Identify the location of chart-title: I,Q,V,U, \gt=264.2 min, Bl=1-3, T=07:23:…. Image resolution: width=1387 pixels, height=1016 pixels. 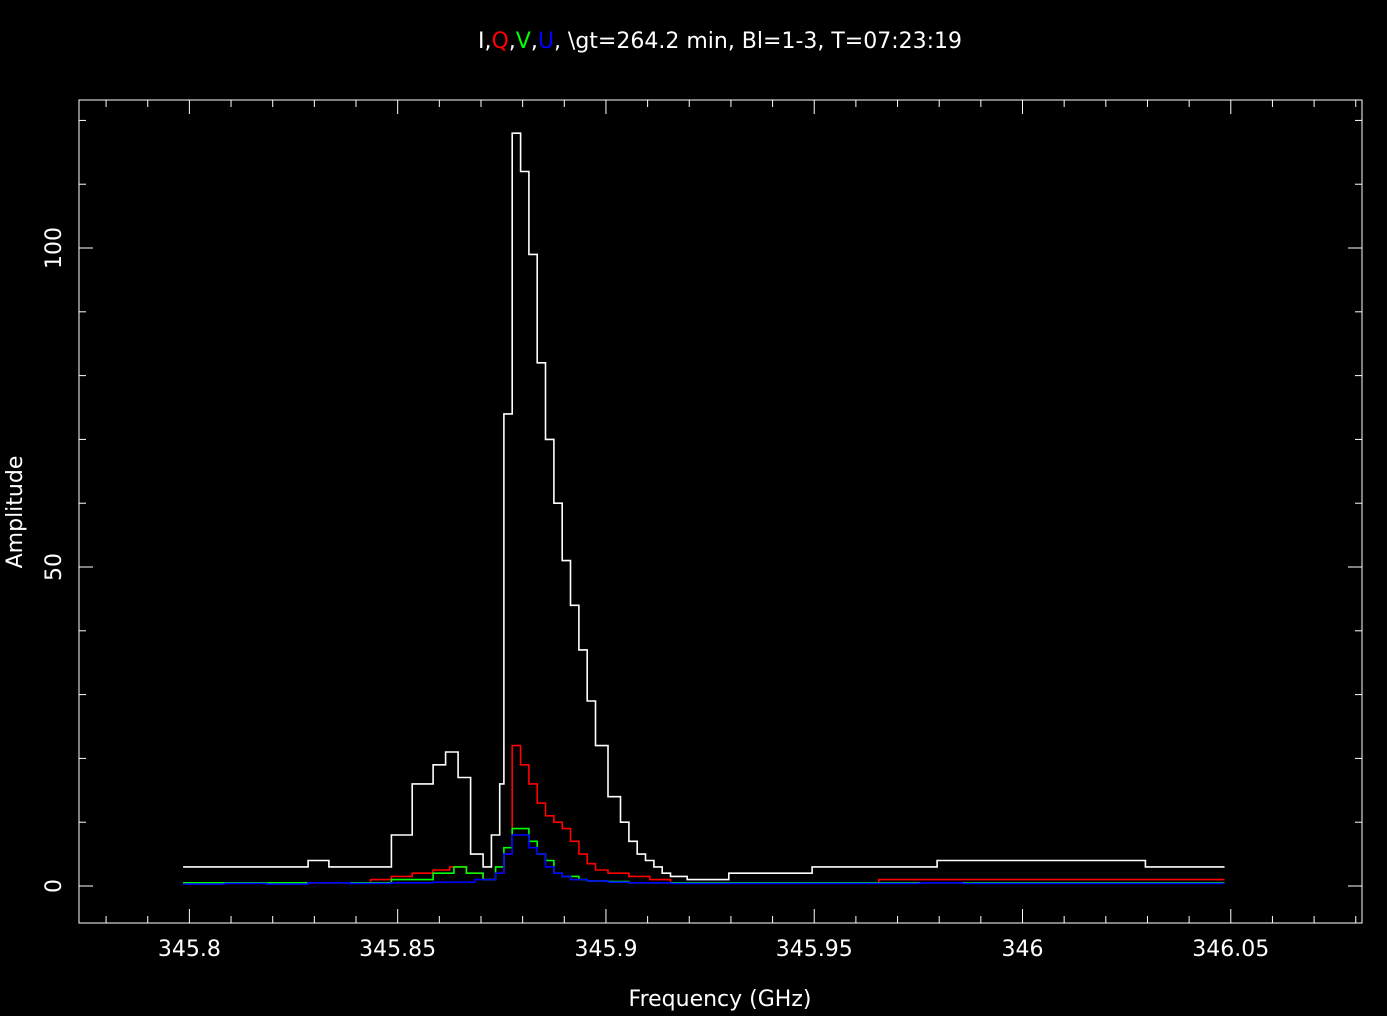
(720, 41).